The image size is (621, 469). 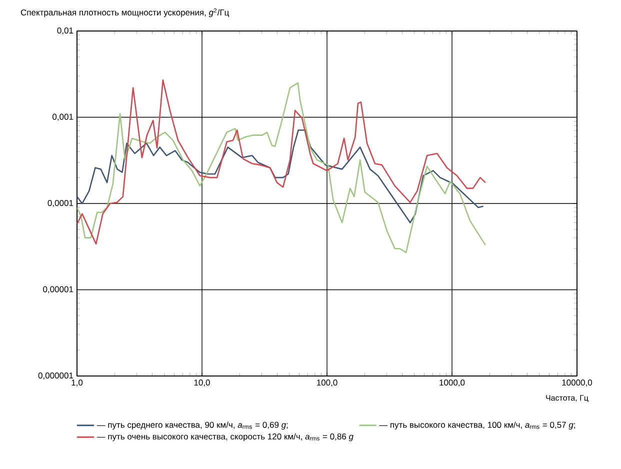 What do you see at coordinates (63, 117) in the screenshot?
I see `y-tick-label: 0,001` at bounding box center [63, 117].